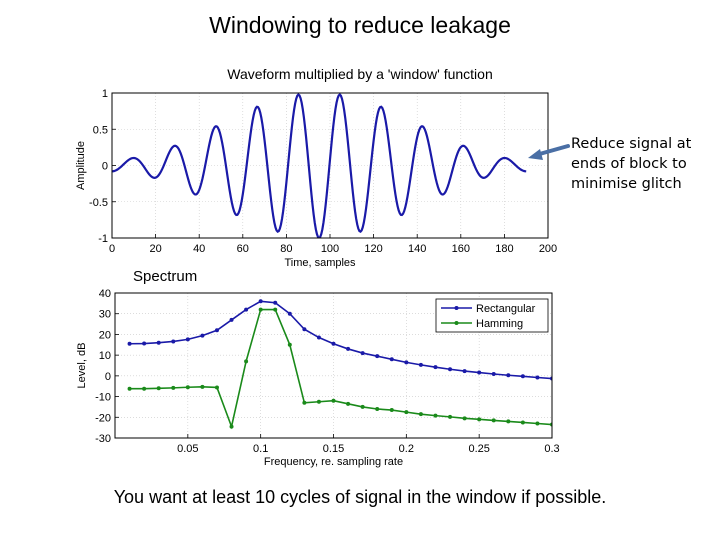 Image resolution: width=720 pixels, height=540 pixels. I want to click on spectrum-legend: Rectangular Hamming, so click(492, 315).